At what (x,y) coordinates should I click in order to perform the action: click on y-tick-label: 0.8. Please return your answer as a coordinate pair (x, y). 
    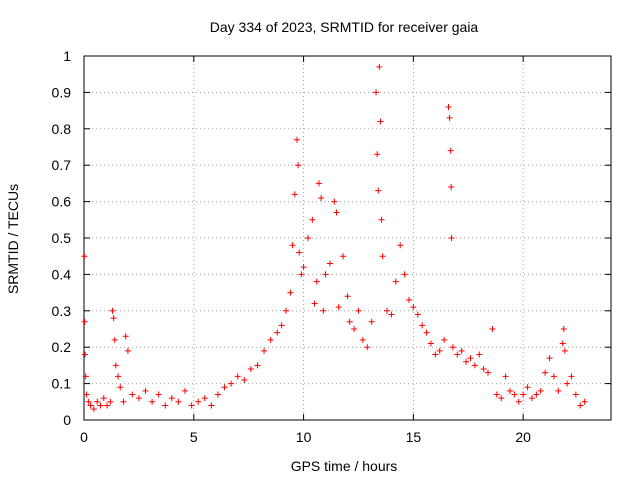
    Looking at the image, I should click on (62, 129).